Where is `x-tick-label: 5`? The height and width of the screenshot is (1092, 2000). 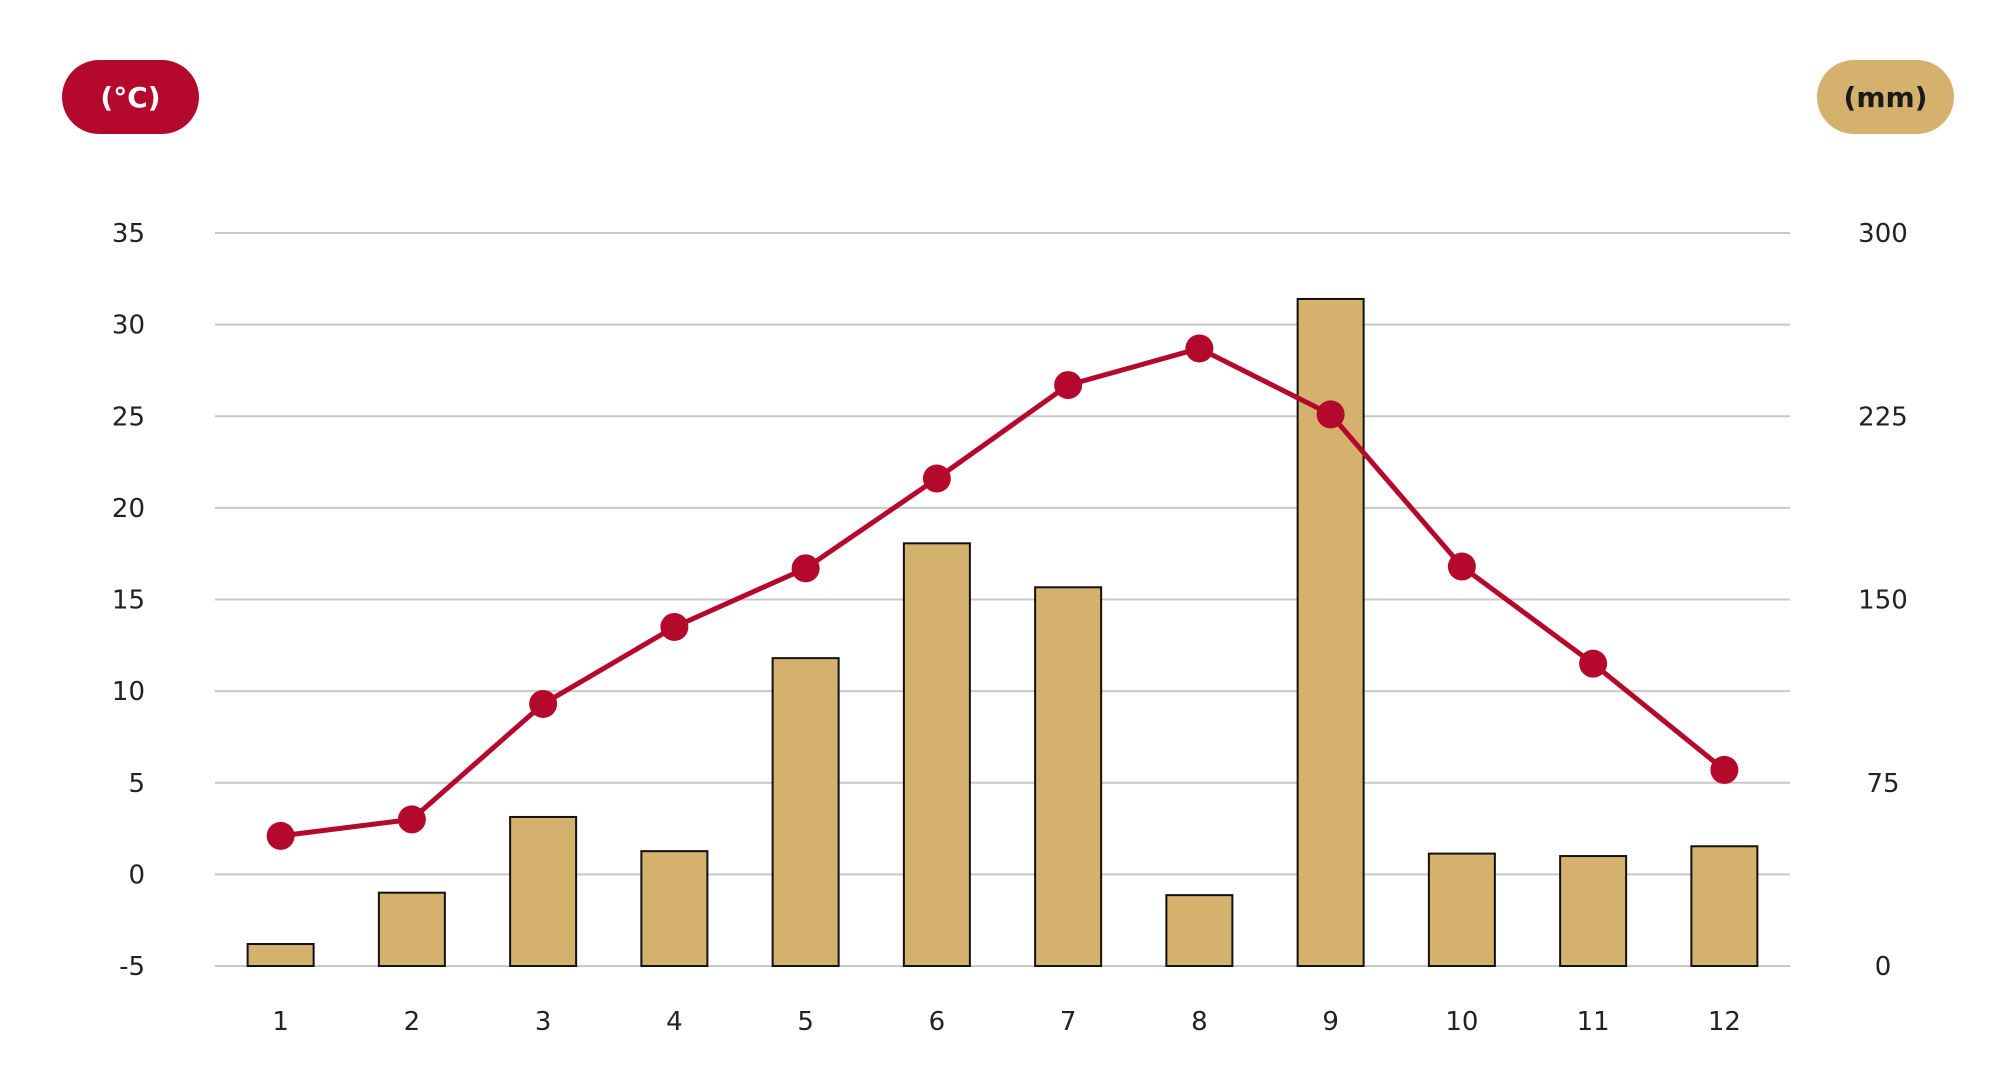
x-tick-label: 5 is located at coordinates (805, 1022).